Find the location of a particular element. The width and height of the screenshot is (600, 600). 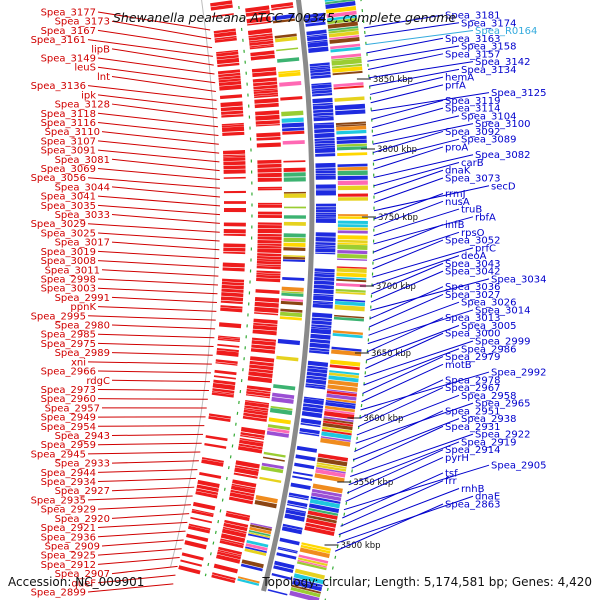

kbp-label: 3850 kbp is located at coordinates (393, 80).